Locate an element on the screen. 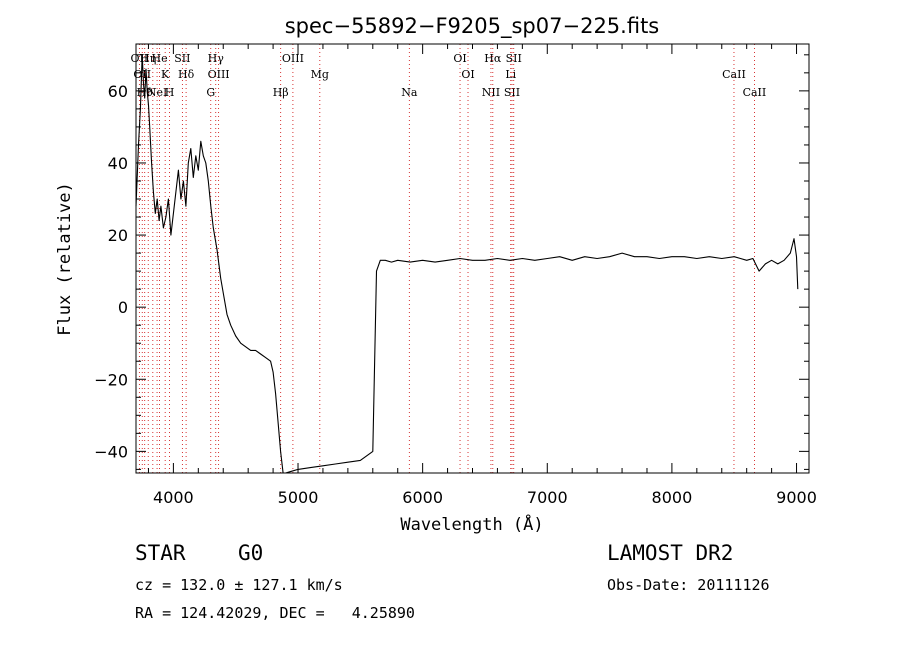 This screenshot has width=900, height=650. line-label: Hη is located at coordinates (148, 58).